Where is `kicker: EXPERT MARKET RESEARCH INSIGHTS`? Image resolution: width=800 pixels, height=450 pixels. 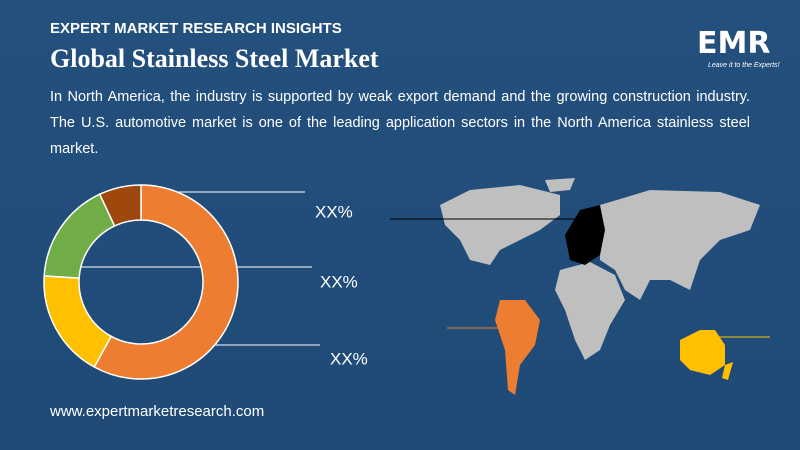 kicker: EXPERT MARKET RESEARCH INSIGHTS is located at coordinates (196, 28).